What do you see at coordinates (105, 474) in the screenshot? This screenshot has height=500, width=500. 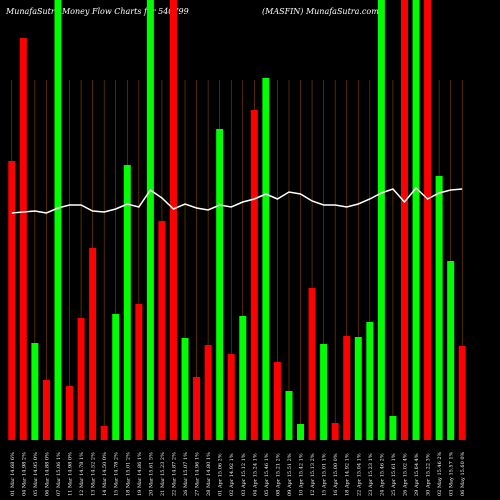 I see `x-tick-label: 14 Mar 14.50 0%` at bounding box center [105, 474].